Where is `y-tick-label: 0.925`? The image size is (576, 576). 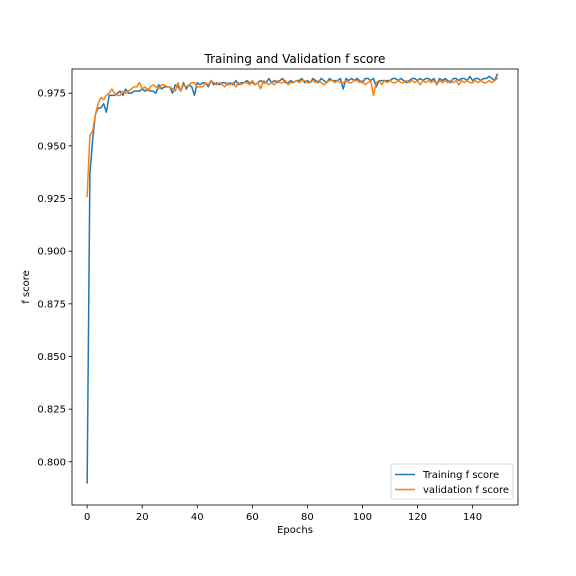
y-tick-label: 0.925 is located at coordinates (51, 199).